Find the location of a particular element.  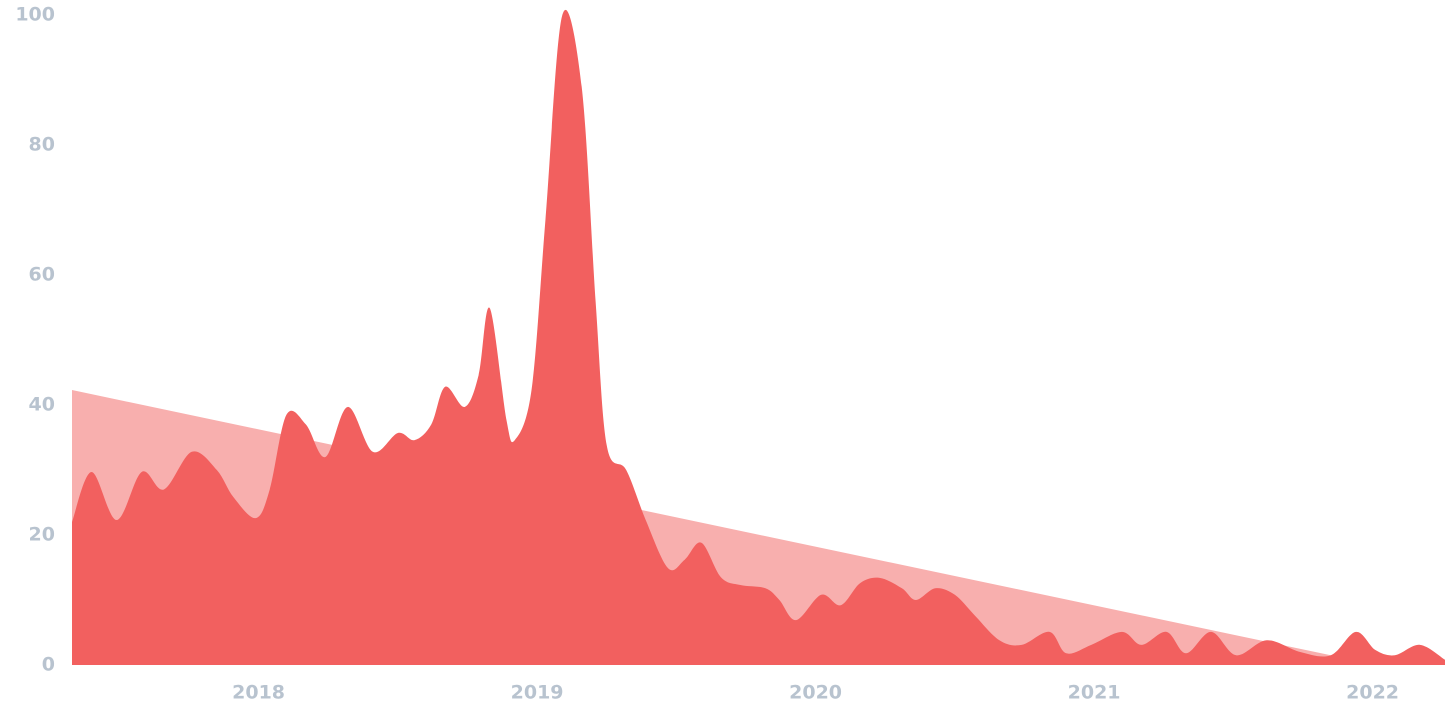

y-tick-label: 100 is located at coordinates (35, 15).